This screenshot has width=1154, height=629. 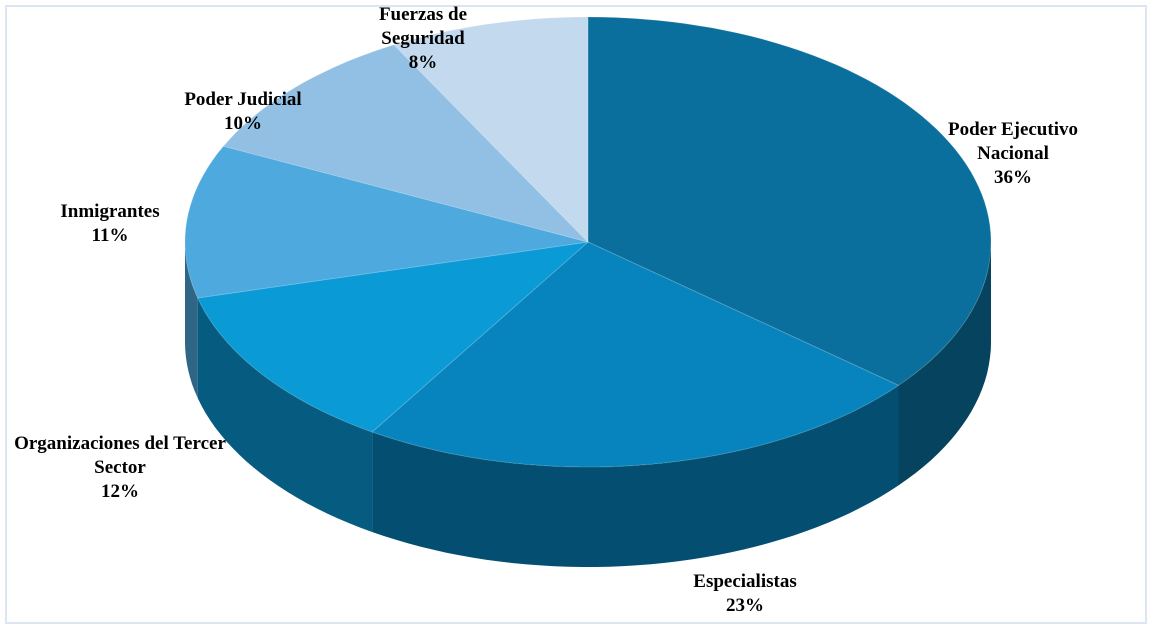 What do you see at coordinates (243, 99) in the screenshot?
I see `category-label: Poder Judicial` at bounding box center [243, 99].